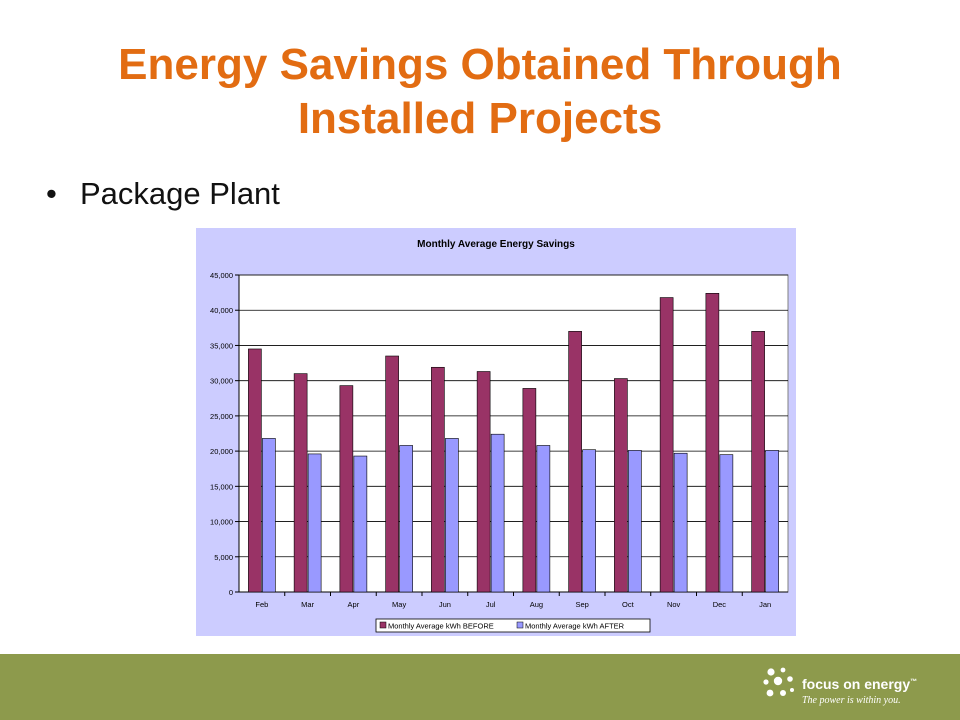 The height and width of the screenshot is (720, 960). I want to click on x-tick-label: Sep, so click(581, 604).